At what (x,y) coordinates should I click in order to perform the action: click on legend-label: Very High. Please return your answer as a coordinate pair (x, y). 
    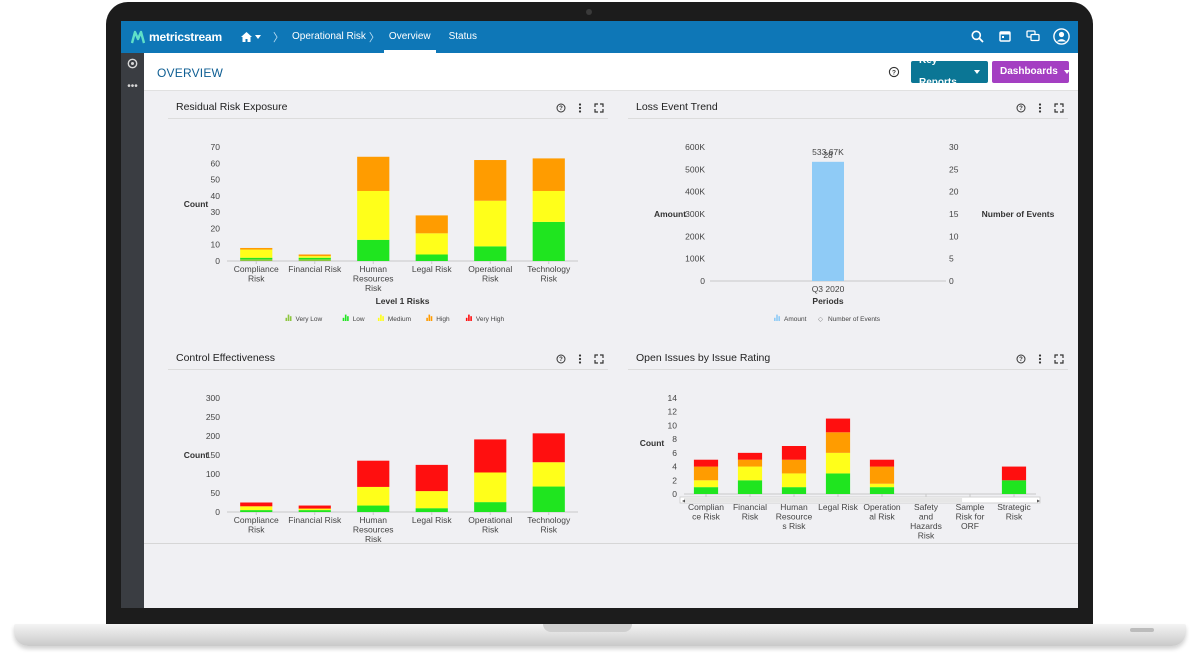
    Looking at the image, I should click on (490, 319).